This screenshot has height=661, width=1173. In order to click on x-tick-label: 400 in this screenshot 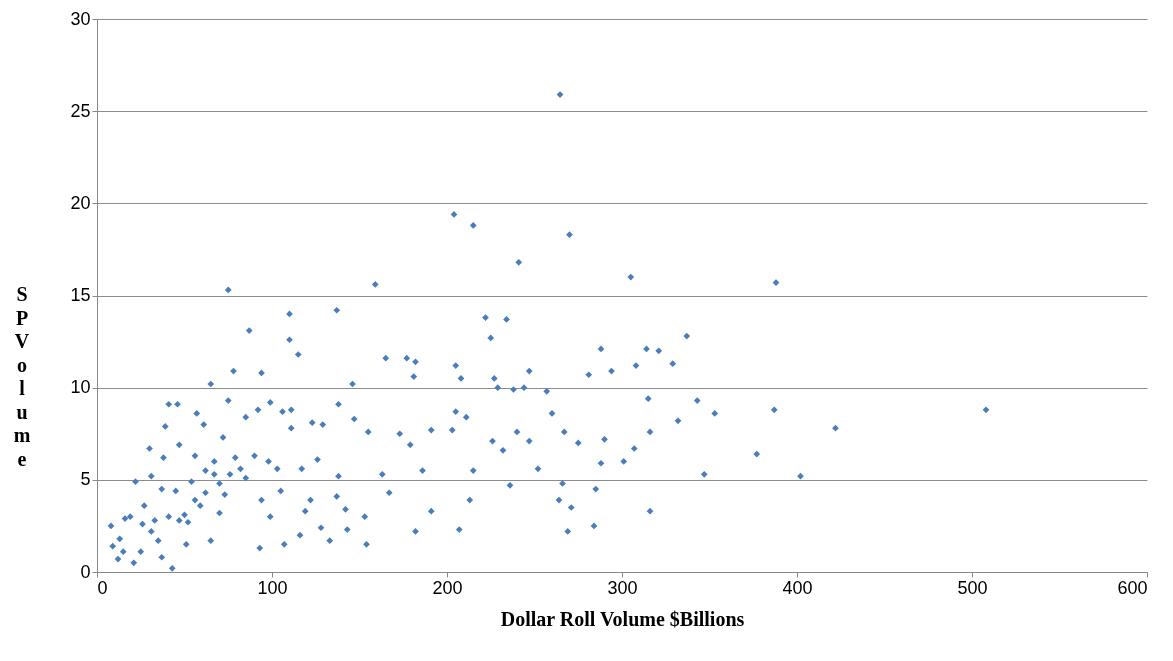, I will do `click(797, 587)`.